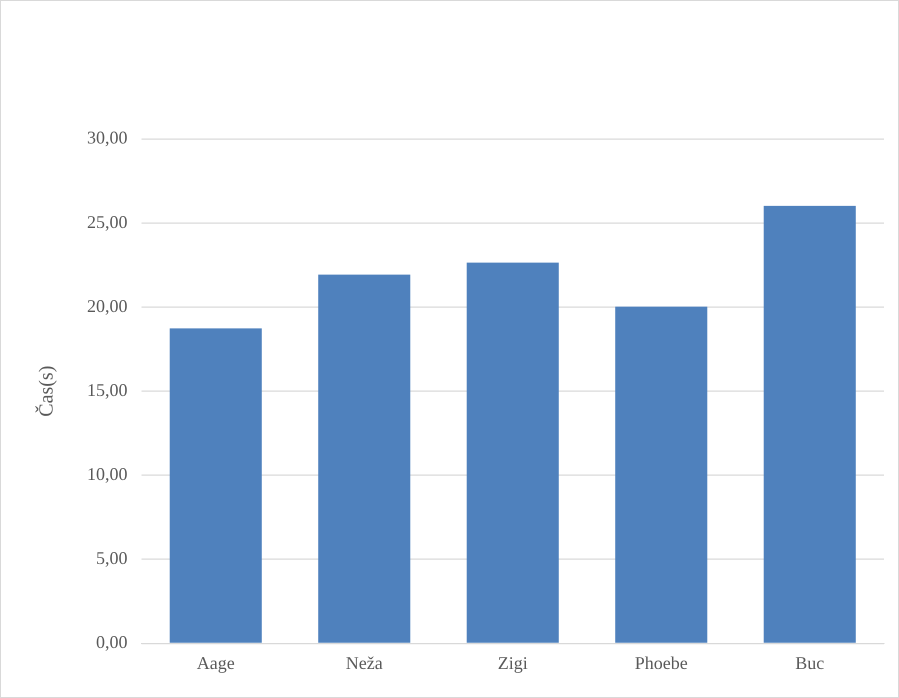 The height and width of the screenshot is (698, 899). Describe the element at coordinates (107, 222) in the screenshot. I see `y-tick-label: 25,00` at that location.